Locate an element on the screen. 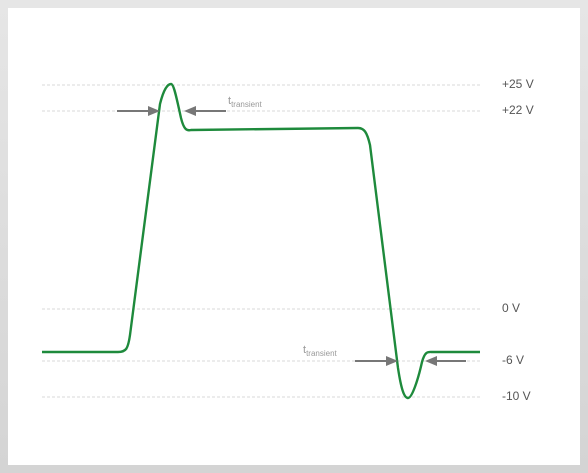 This screenshot has height=473, width=588. level-label: -10 V is located at coordinates (516, 396).